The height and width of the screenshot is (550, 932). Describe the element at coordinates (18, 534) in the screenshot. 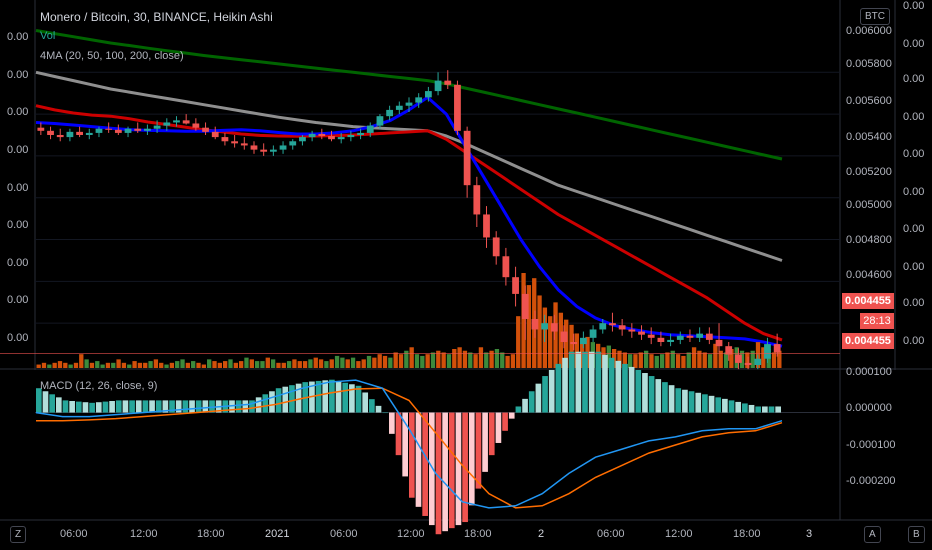

I see `zoom-button: Z` at that location.